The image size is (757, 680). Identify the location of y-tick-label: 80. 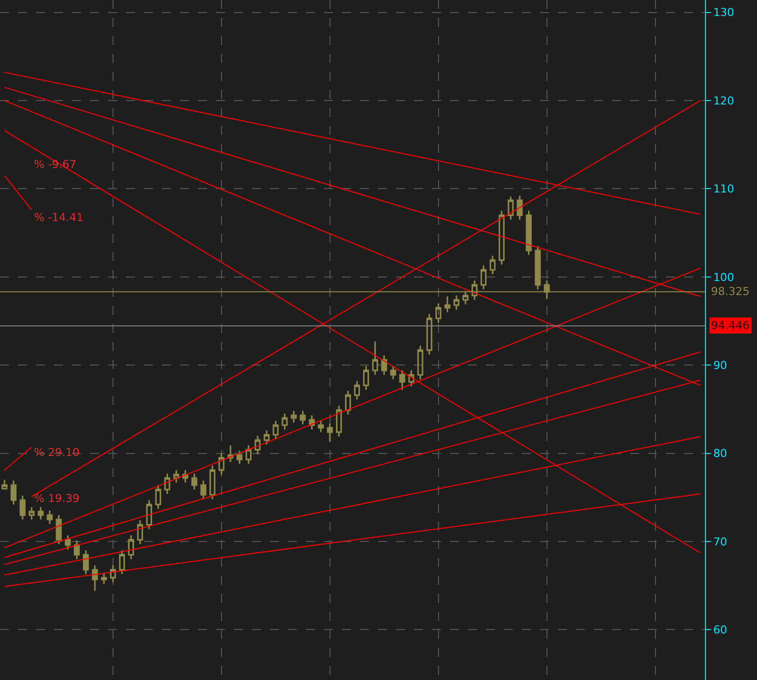
(720, 453).